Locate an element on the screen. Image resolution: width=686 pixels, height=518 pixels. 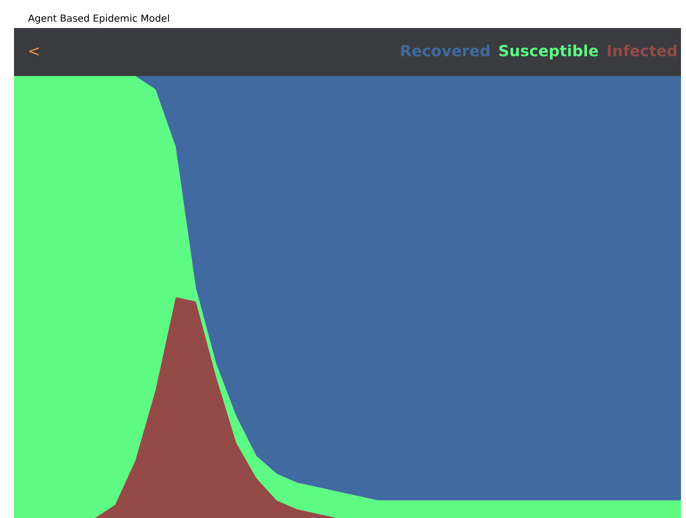
chart-title: Agent Based Epidemic Model is located at coordinates (98, 19).